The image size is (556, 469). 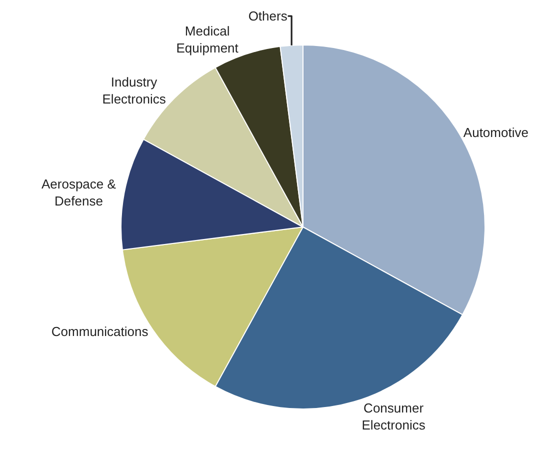 I want to click on slice-label: Consumer Electronics, so click(x=394, y=416).